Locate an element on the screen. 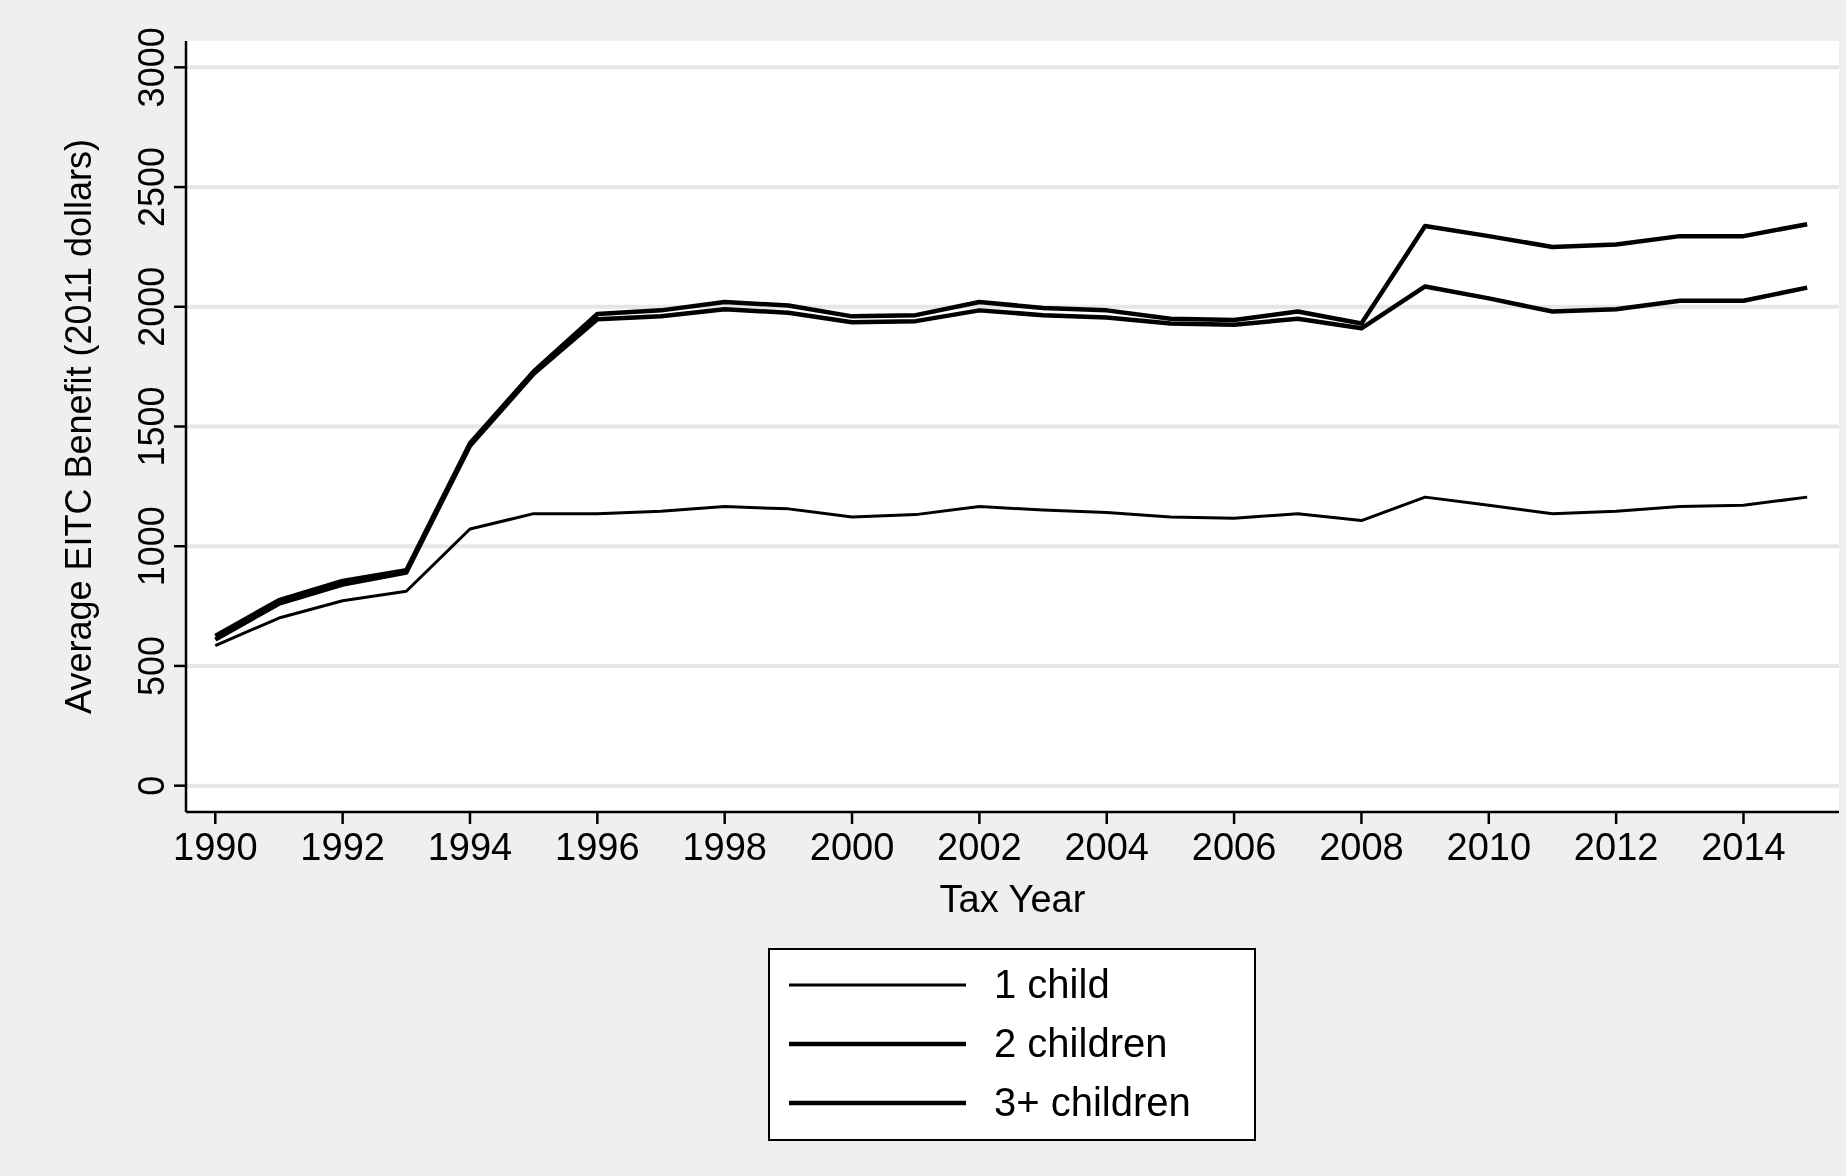 The height and width of the screenshot is (1176, 1846). y-tick-label: 1500 is located at coordinates (151, 426).